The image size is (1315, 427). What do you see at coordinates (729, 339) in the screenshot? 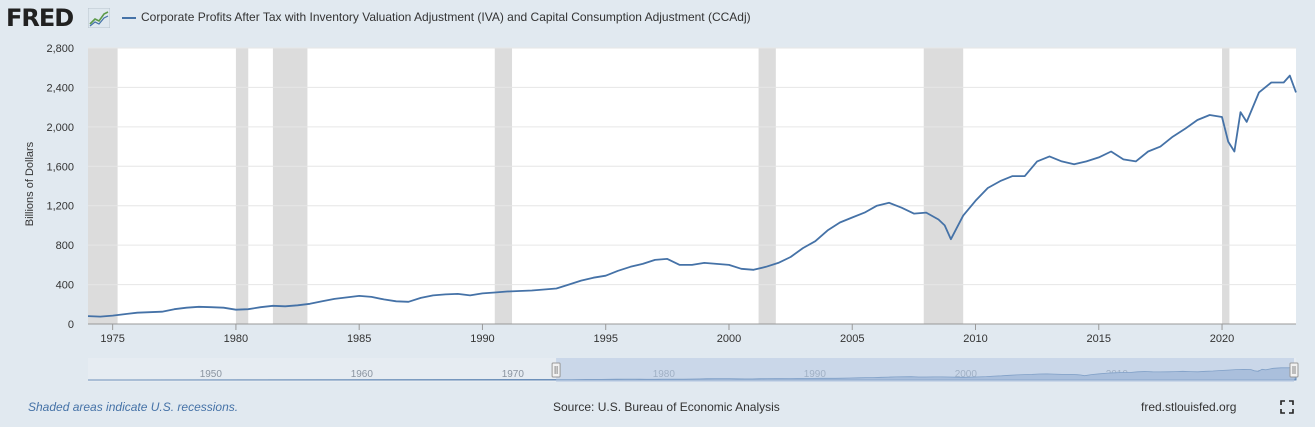
I see `x-tick-label: 2000` at bounding box center [729, 339].